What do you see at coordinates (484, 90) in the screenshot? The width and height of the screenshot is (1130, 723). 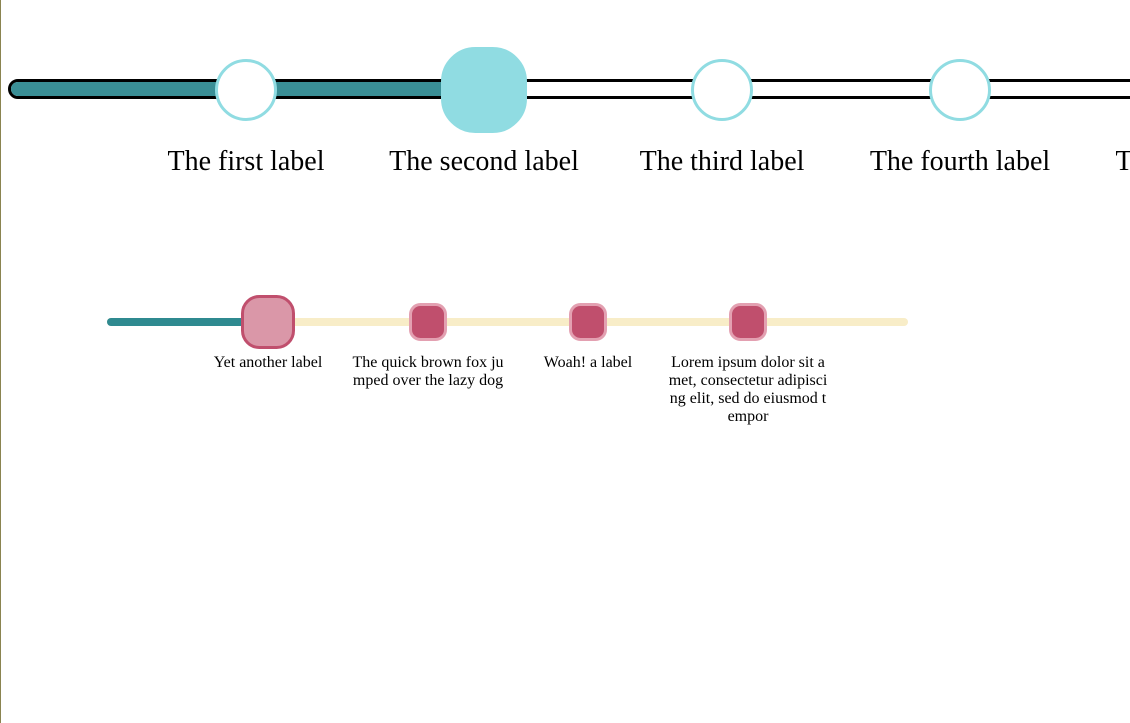 I see `stepper-primary-step-2-node` at bounding box center [484, 90].